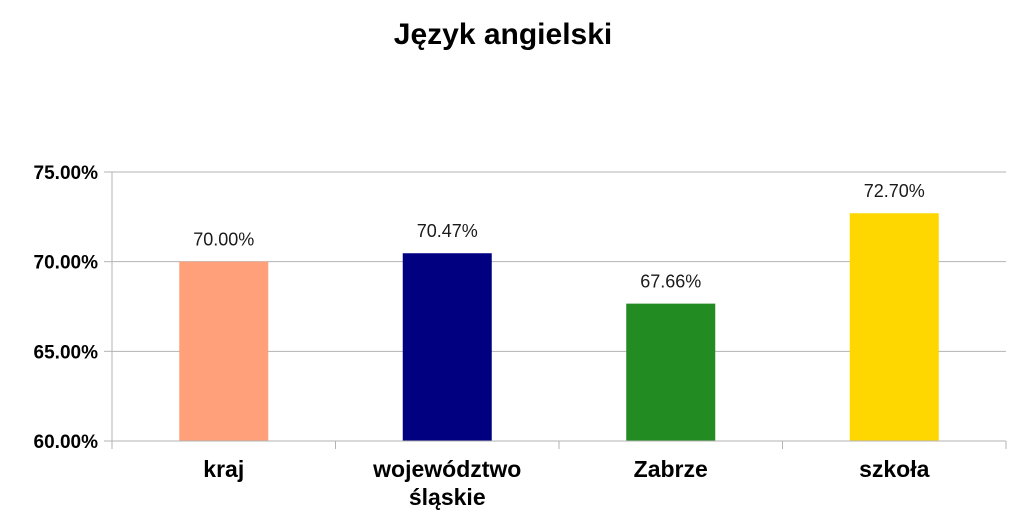 The width and height of the screenshot is (1024, 523). What do you see at coordinates (894, 191) in the screenshot?
I see `data-label: 72.70%` at bounding box center [894, 191].